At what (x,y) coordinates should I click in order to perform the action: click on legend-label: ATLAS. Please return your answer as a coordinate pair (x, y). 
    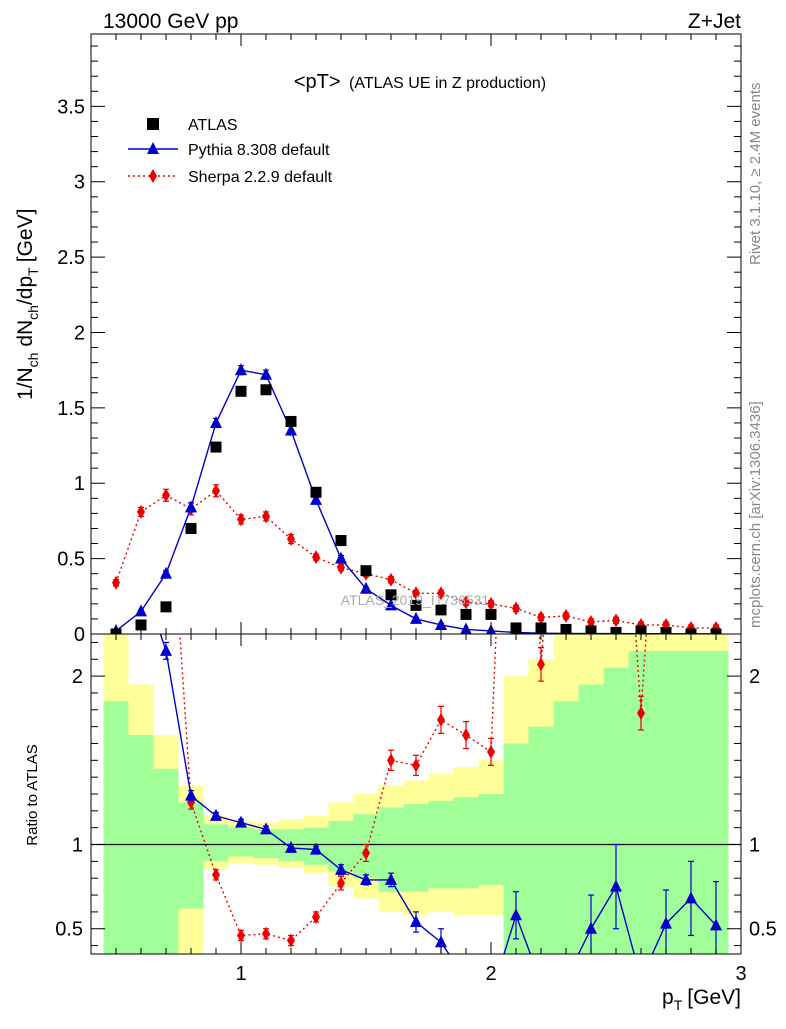
    Looking at the image, I should click on (213, 125).